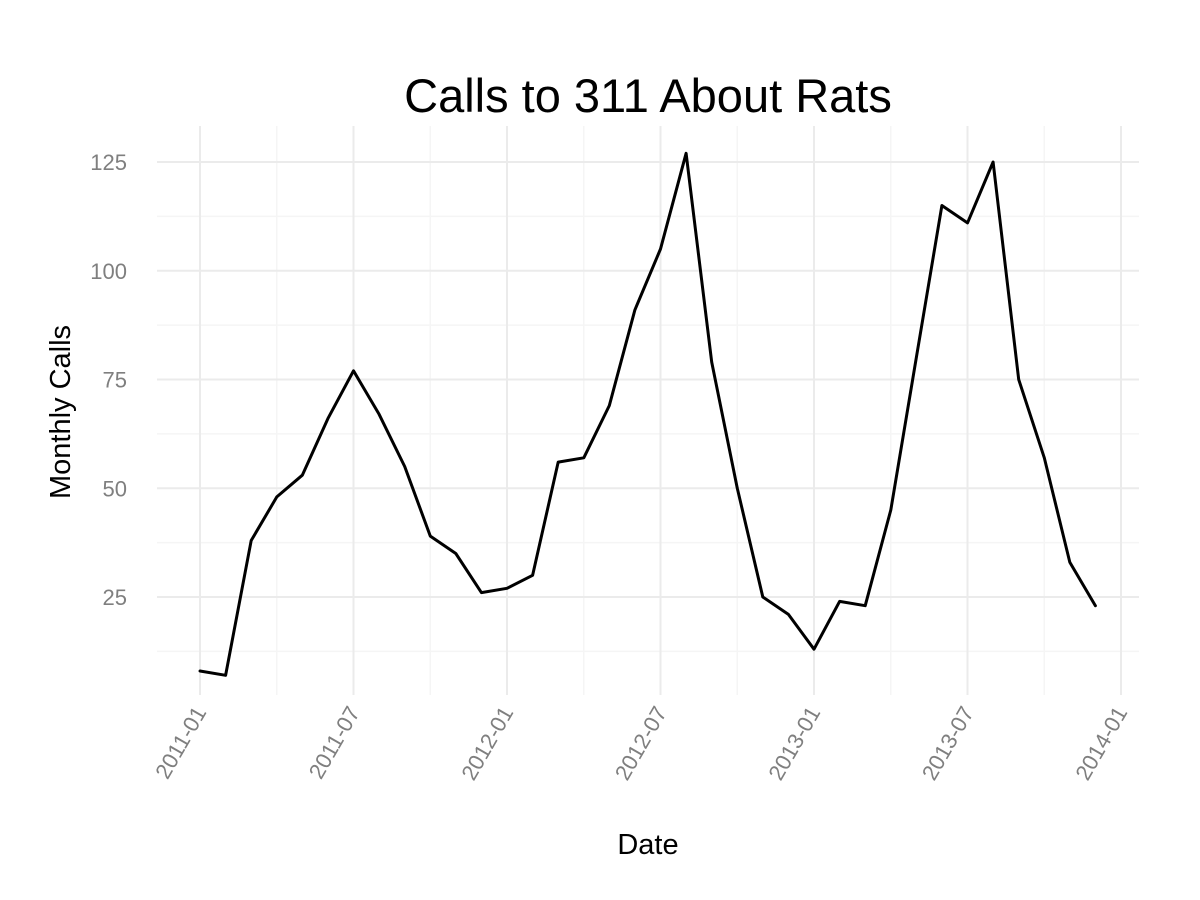  Describe the element at coordinates (108, 271) in the screenshot. I see `y-tick-label: 100` at that location.